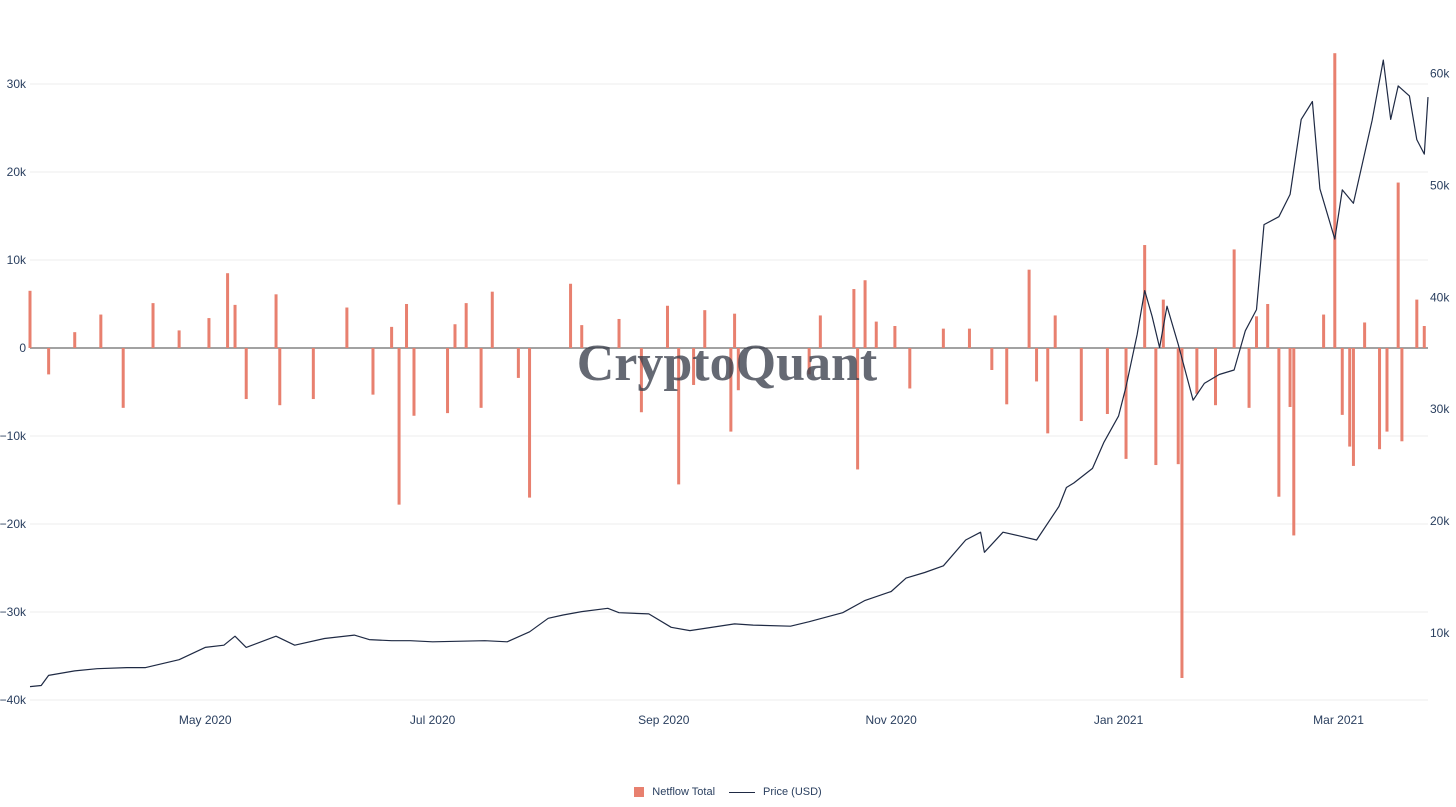  What do you see at coordinates (1440, 409) in the screenshot?
I see `right-tick-label: 30k` at bounding box center [1440, 409].